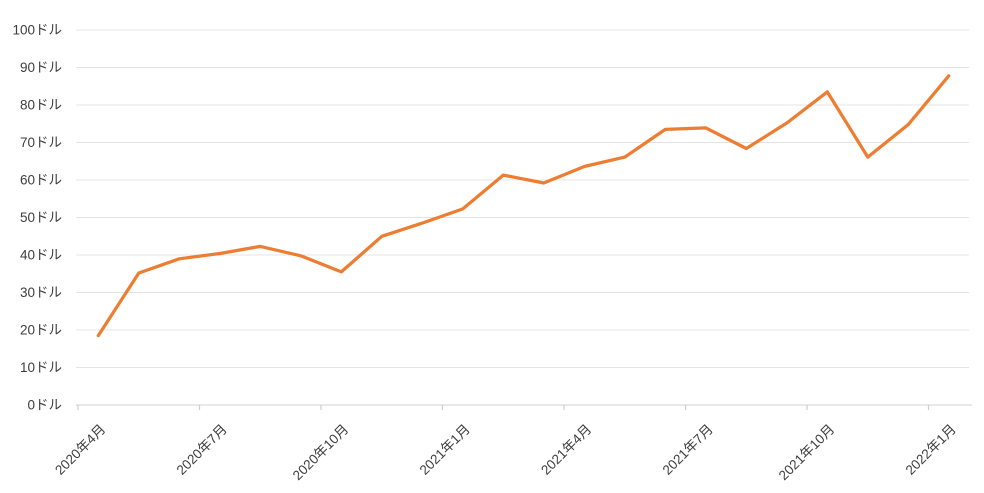 The height and width of the screenshot is (493, 984). I want to click on y-axis-tick-label: 50ドル, so click(41, 217).